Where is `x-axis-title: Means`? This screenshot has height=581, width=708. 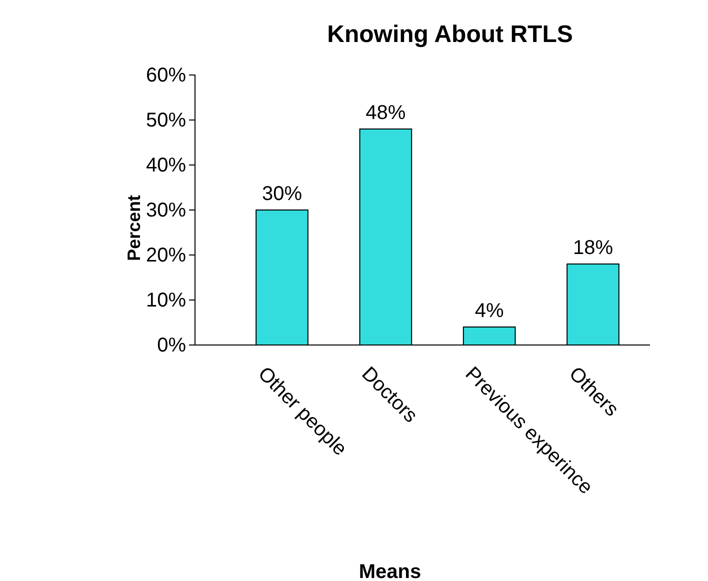
x-axis-title: Means is located at coordinates (390, 571).